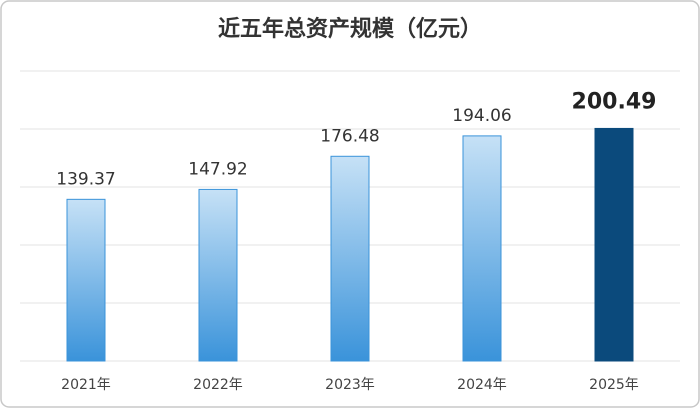 This screenshot has width=700, height=408. Describe the element at coordinates (218, 385) in the screenshot. I see `x-tick-label: 2022年` at that location.